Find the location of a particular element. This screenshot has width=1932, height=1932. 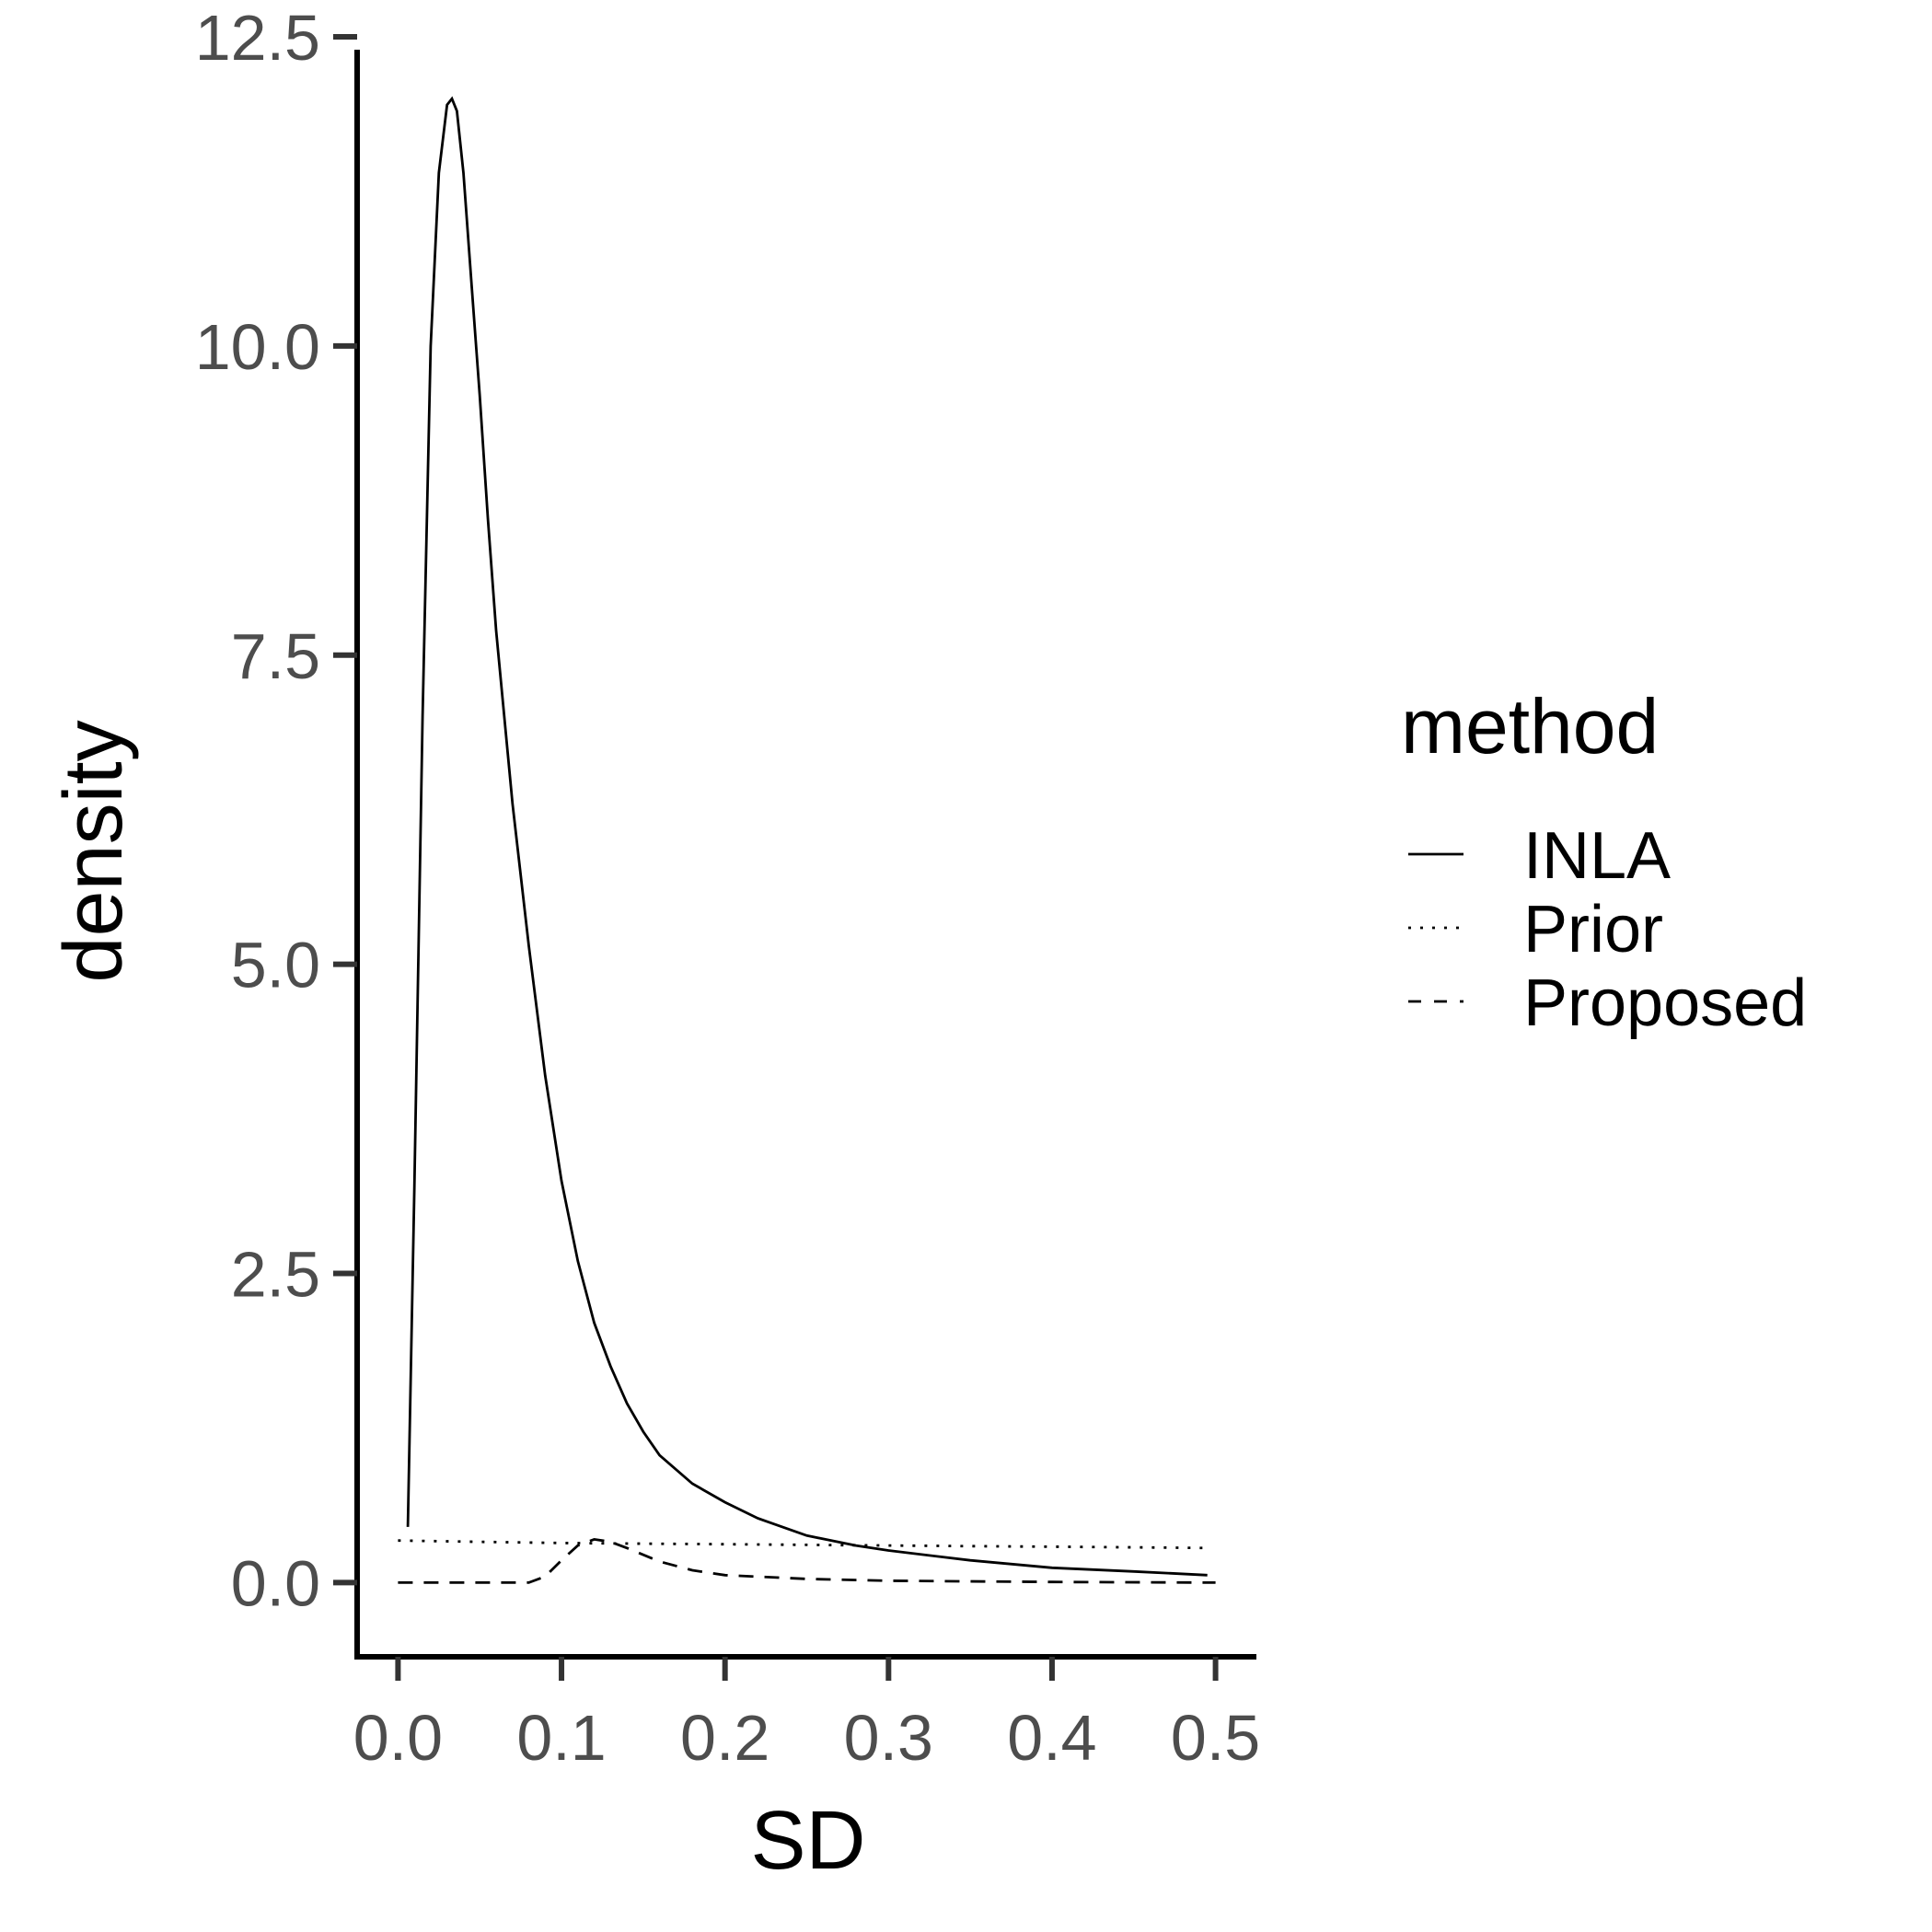

y-tick-label: 2.5 is located at coordinates (276, 1275).